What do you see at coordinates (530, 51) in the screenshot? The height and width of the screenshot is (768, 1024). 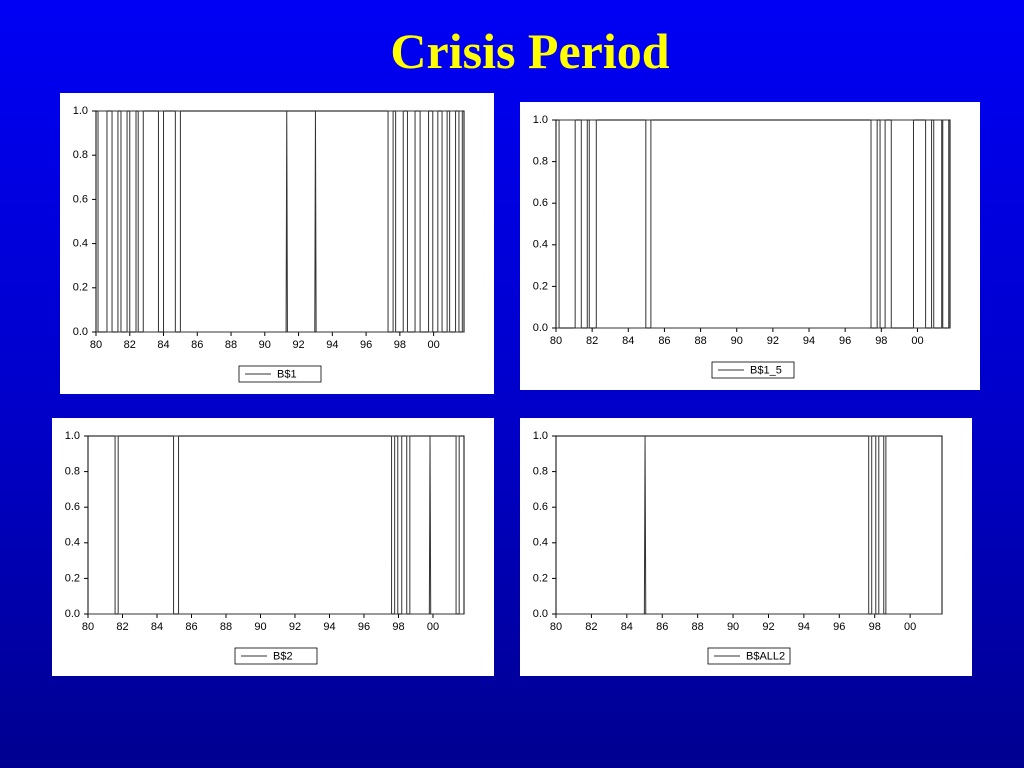 I see `slide-title: Crisis Period` at bounding box center [530, 51].